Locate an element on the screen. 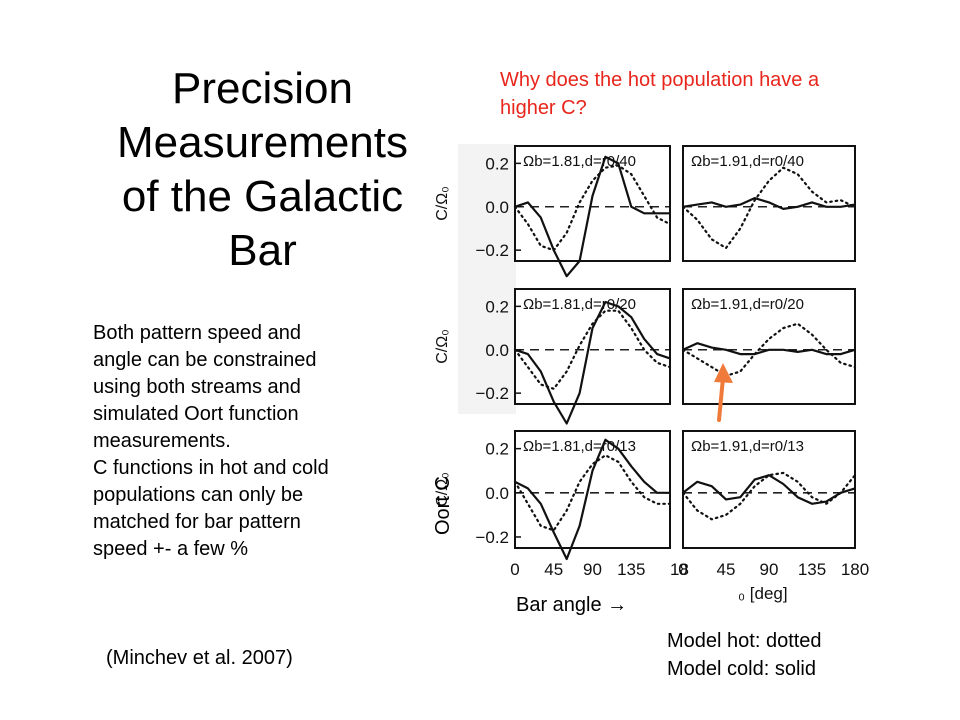 The image size is (960, 720). body-line: populations can only be is located at coordinates (198, 495).